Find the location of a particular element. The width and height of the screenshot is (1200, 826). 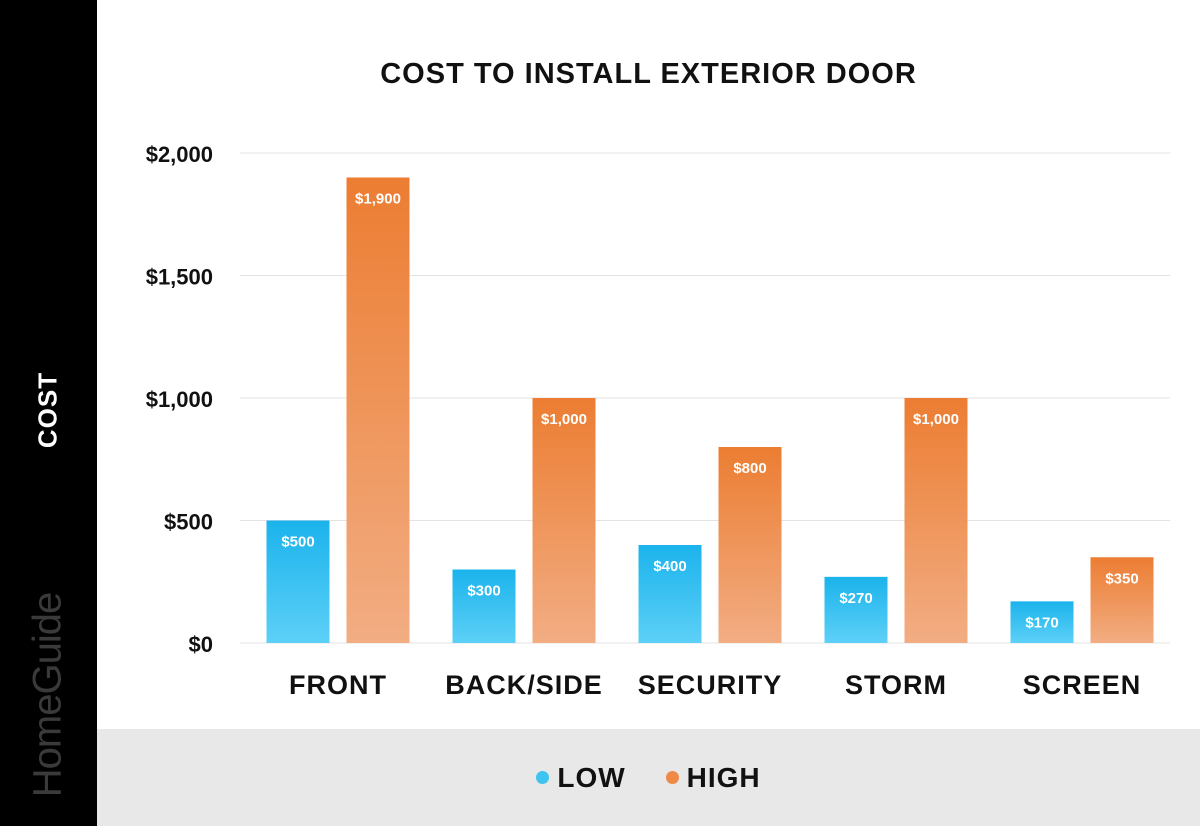

legend-swatch-high is located at coordinates (672, 777).